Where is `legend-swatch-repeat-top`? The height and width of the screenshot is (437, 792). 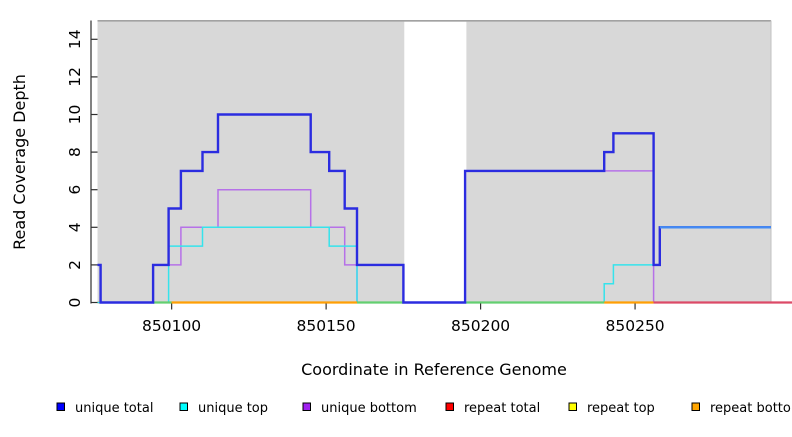
legend-swatch-repeat-top is located at coordinates (573, 407).